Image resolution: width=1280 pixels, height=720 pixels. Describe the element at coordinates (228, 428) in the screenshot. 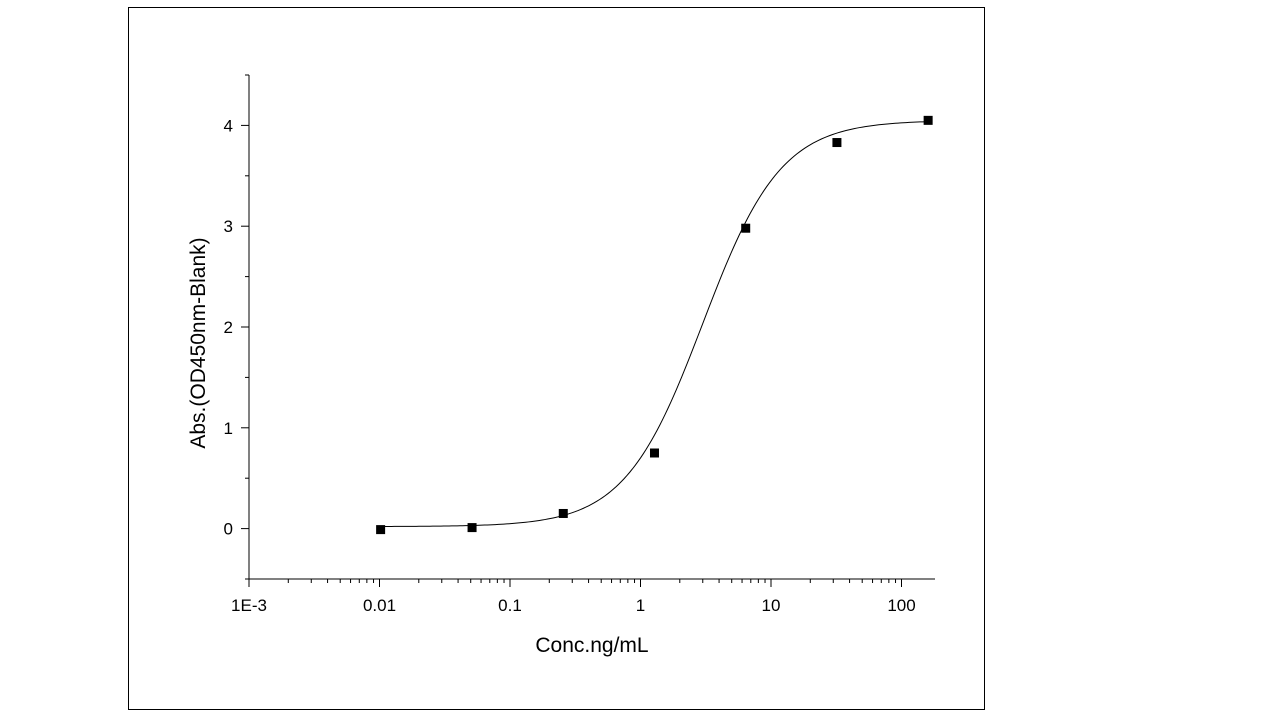

I see `y-tick-label: 1` at that location.